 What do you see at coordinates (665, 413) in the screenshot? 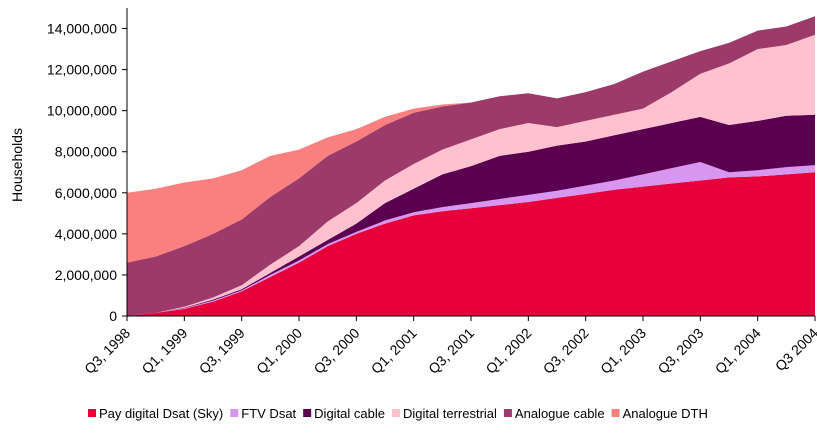
I see `legend-label: Analogue DTH` at bounding box center [665, 413].